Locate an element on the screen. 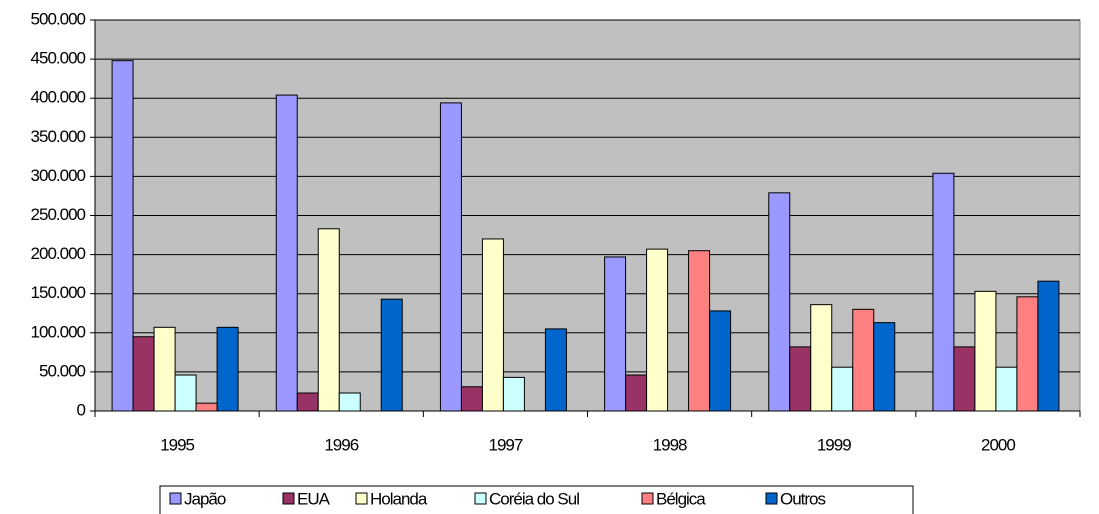  x-tick-label: 1995 is located at coordinates (177, 444).